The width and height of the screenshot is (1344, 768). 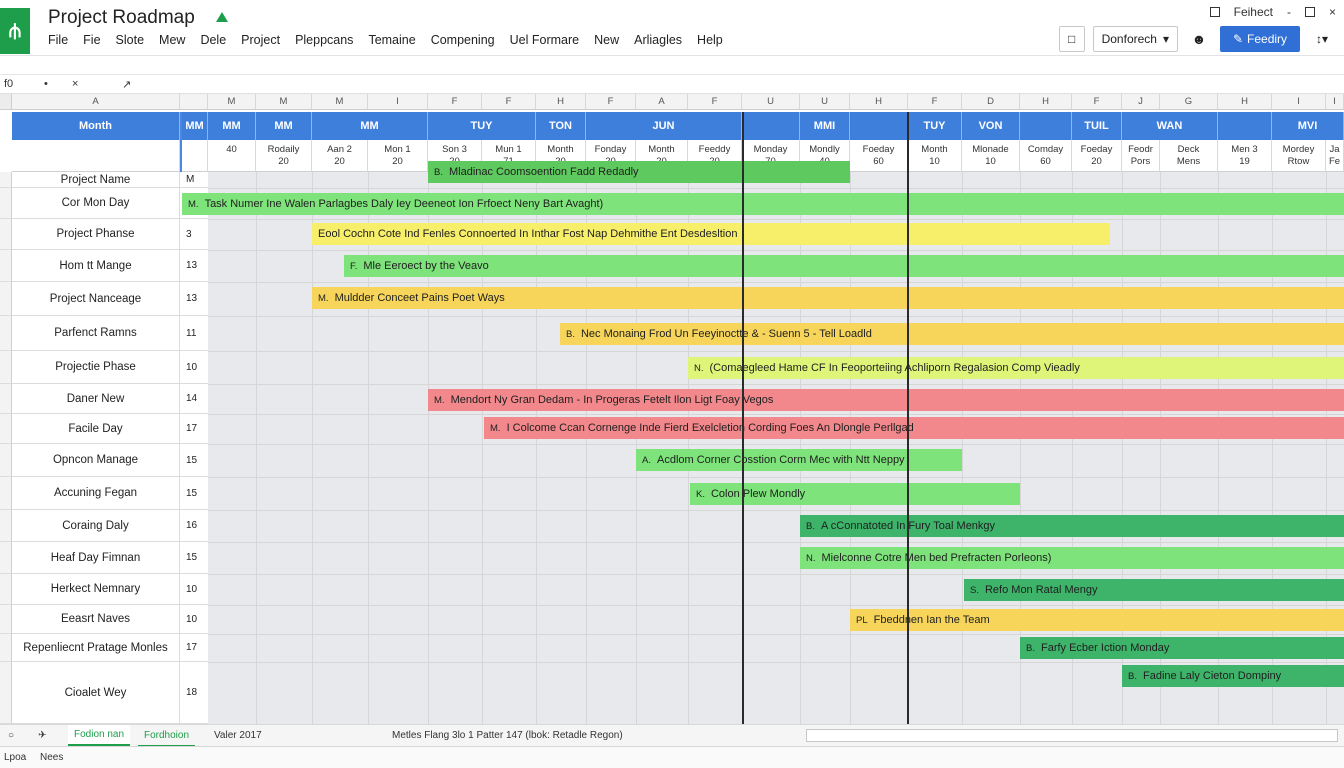 What do you see at coordinates (172, 40) in the screenshot?
I see `menu-item-3: Mew` at bounding box center [172, 40].